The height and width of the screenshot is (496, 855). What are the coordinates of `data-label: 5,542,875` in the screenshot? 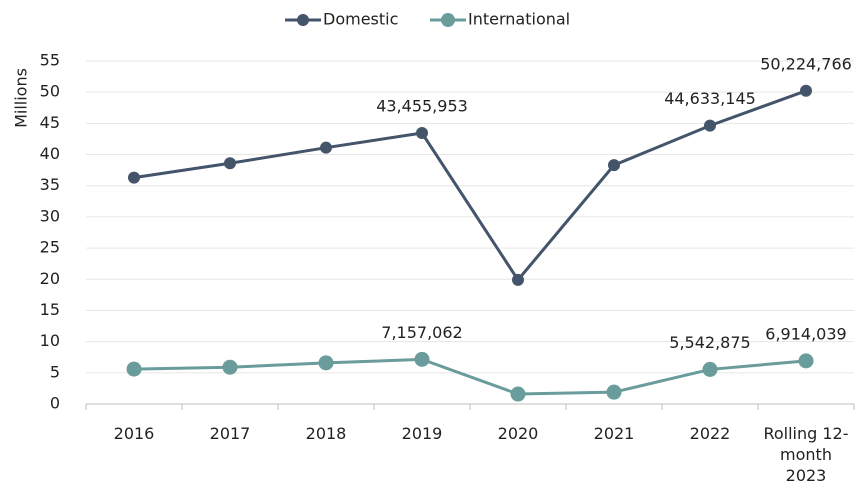 It's located at (709, 342).